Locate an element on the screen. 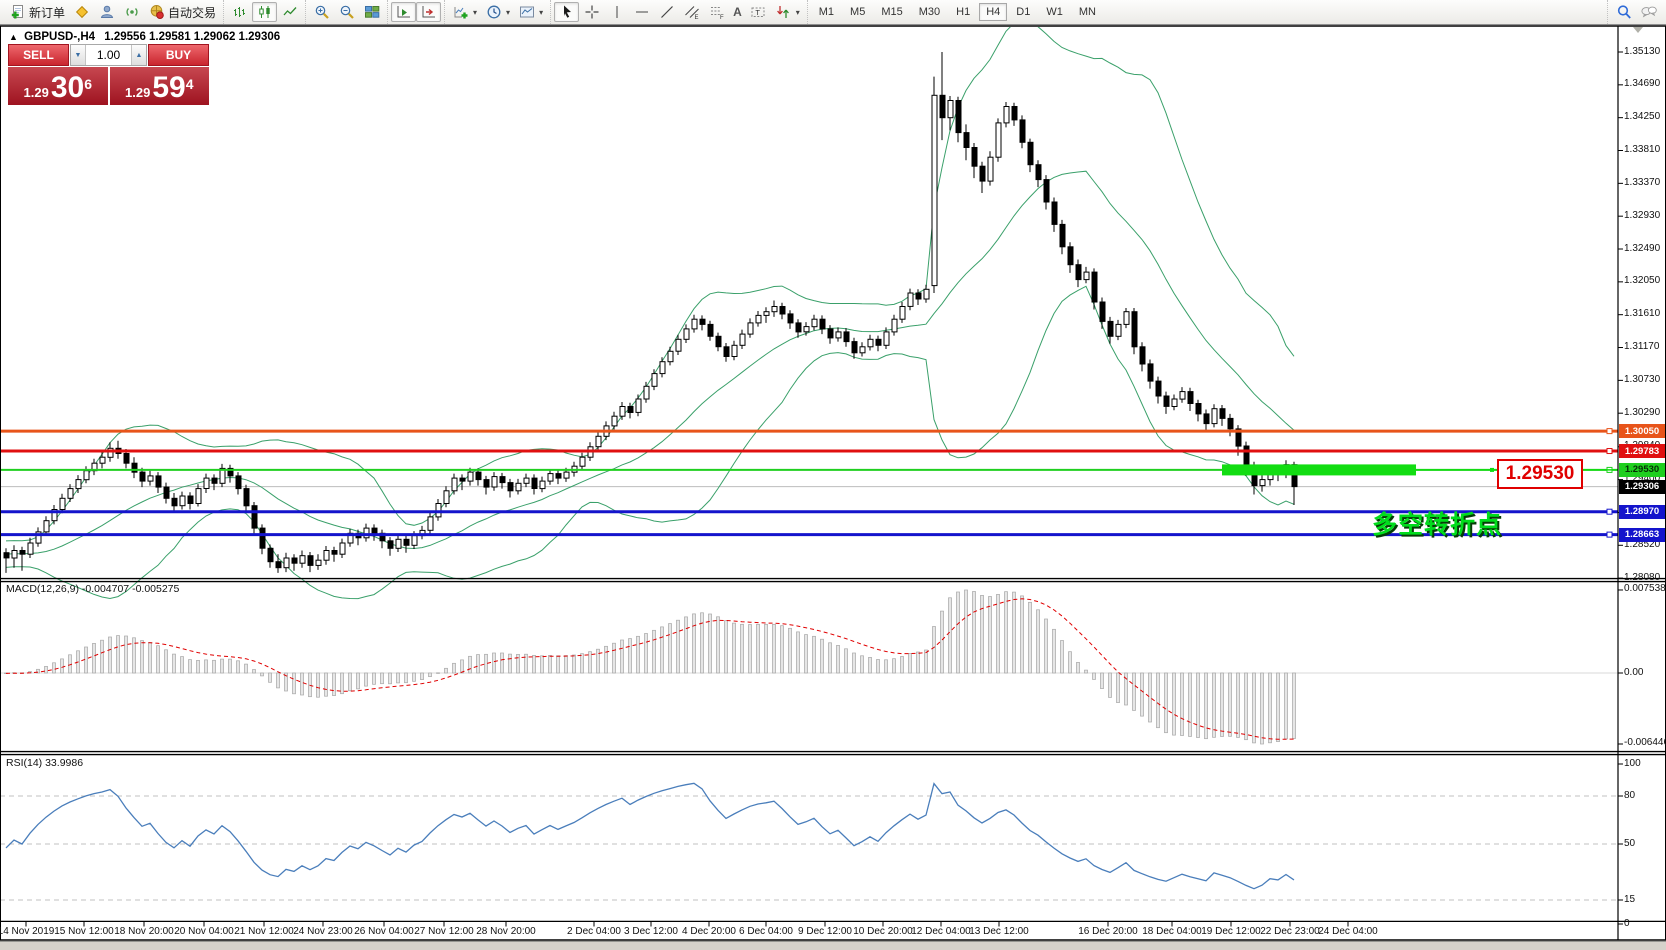 This screenshot has width=1666, height=950. chart-shift-button is located at coordinates (429, 12).